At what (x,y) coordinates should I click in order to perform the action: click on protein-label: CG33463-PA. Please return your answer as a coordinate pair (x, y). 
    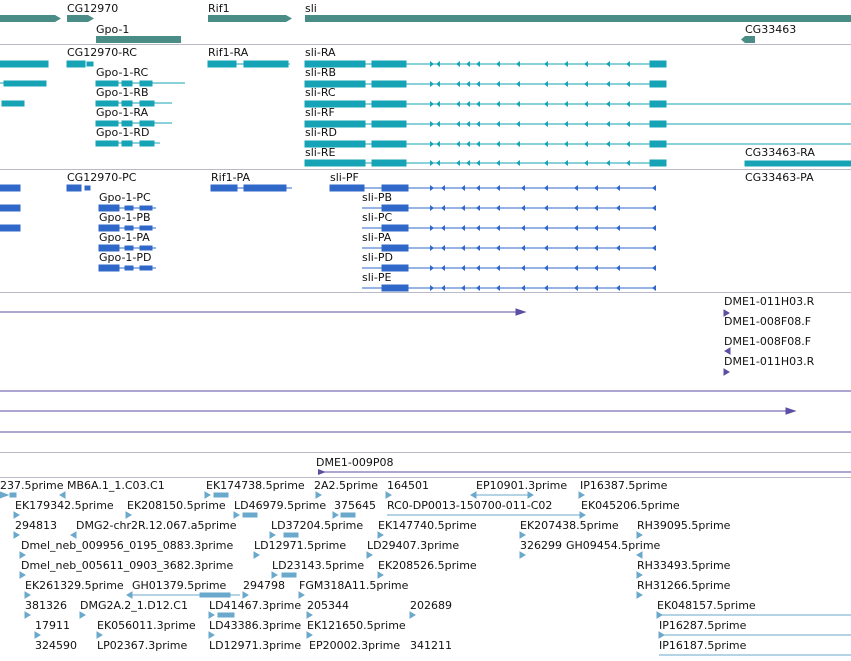
    Looking at the image, I should click on (779, 177).